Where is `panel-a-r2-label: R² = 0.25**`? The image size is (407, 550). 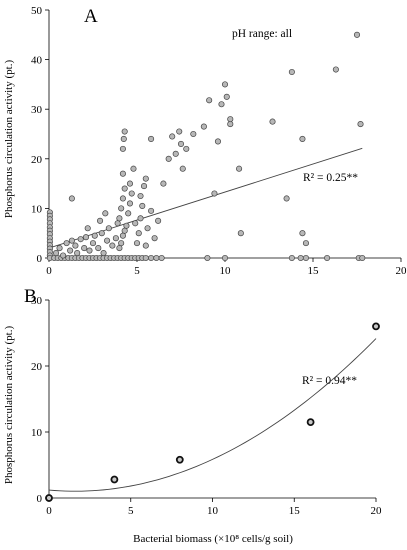 panel-a-r2-label: R² = 0.25** is located at coordinates (330, 178).